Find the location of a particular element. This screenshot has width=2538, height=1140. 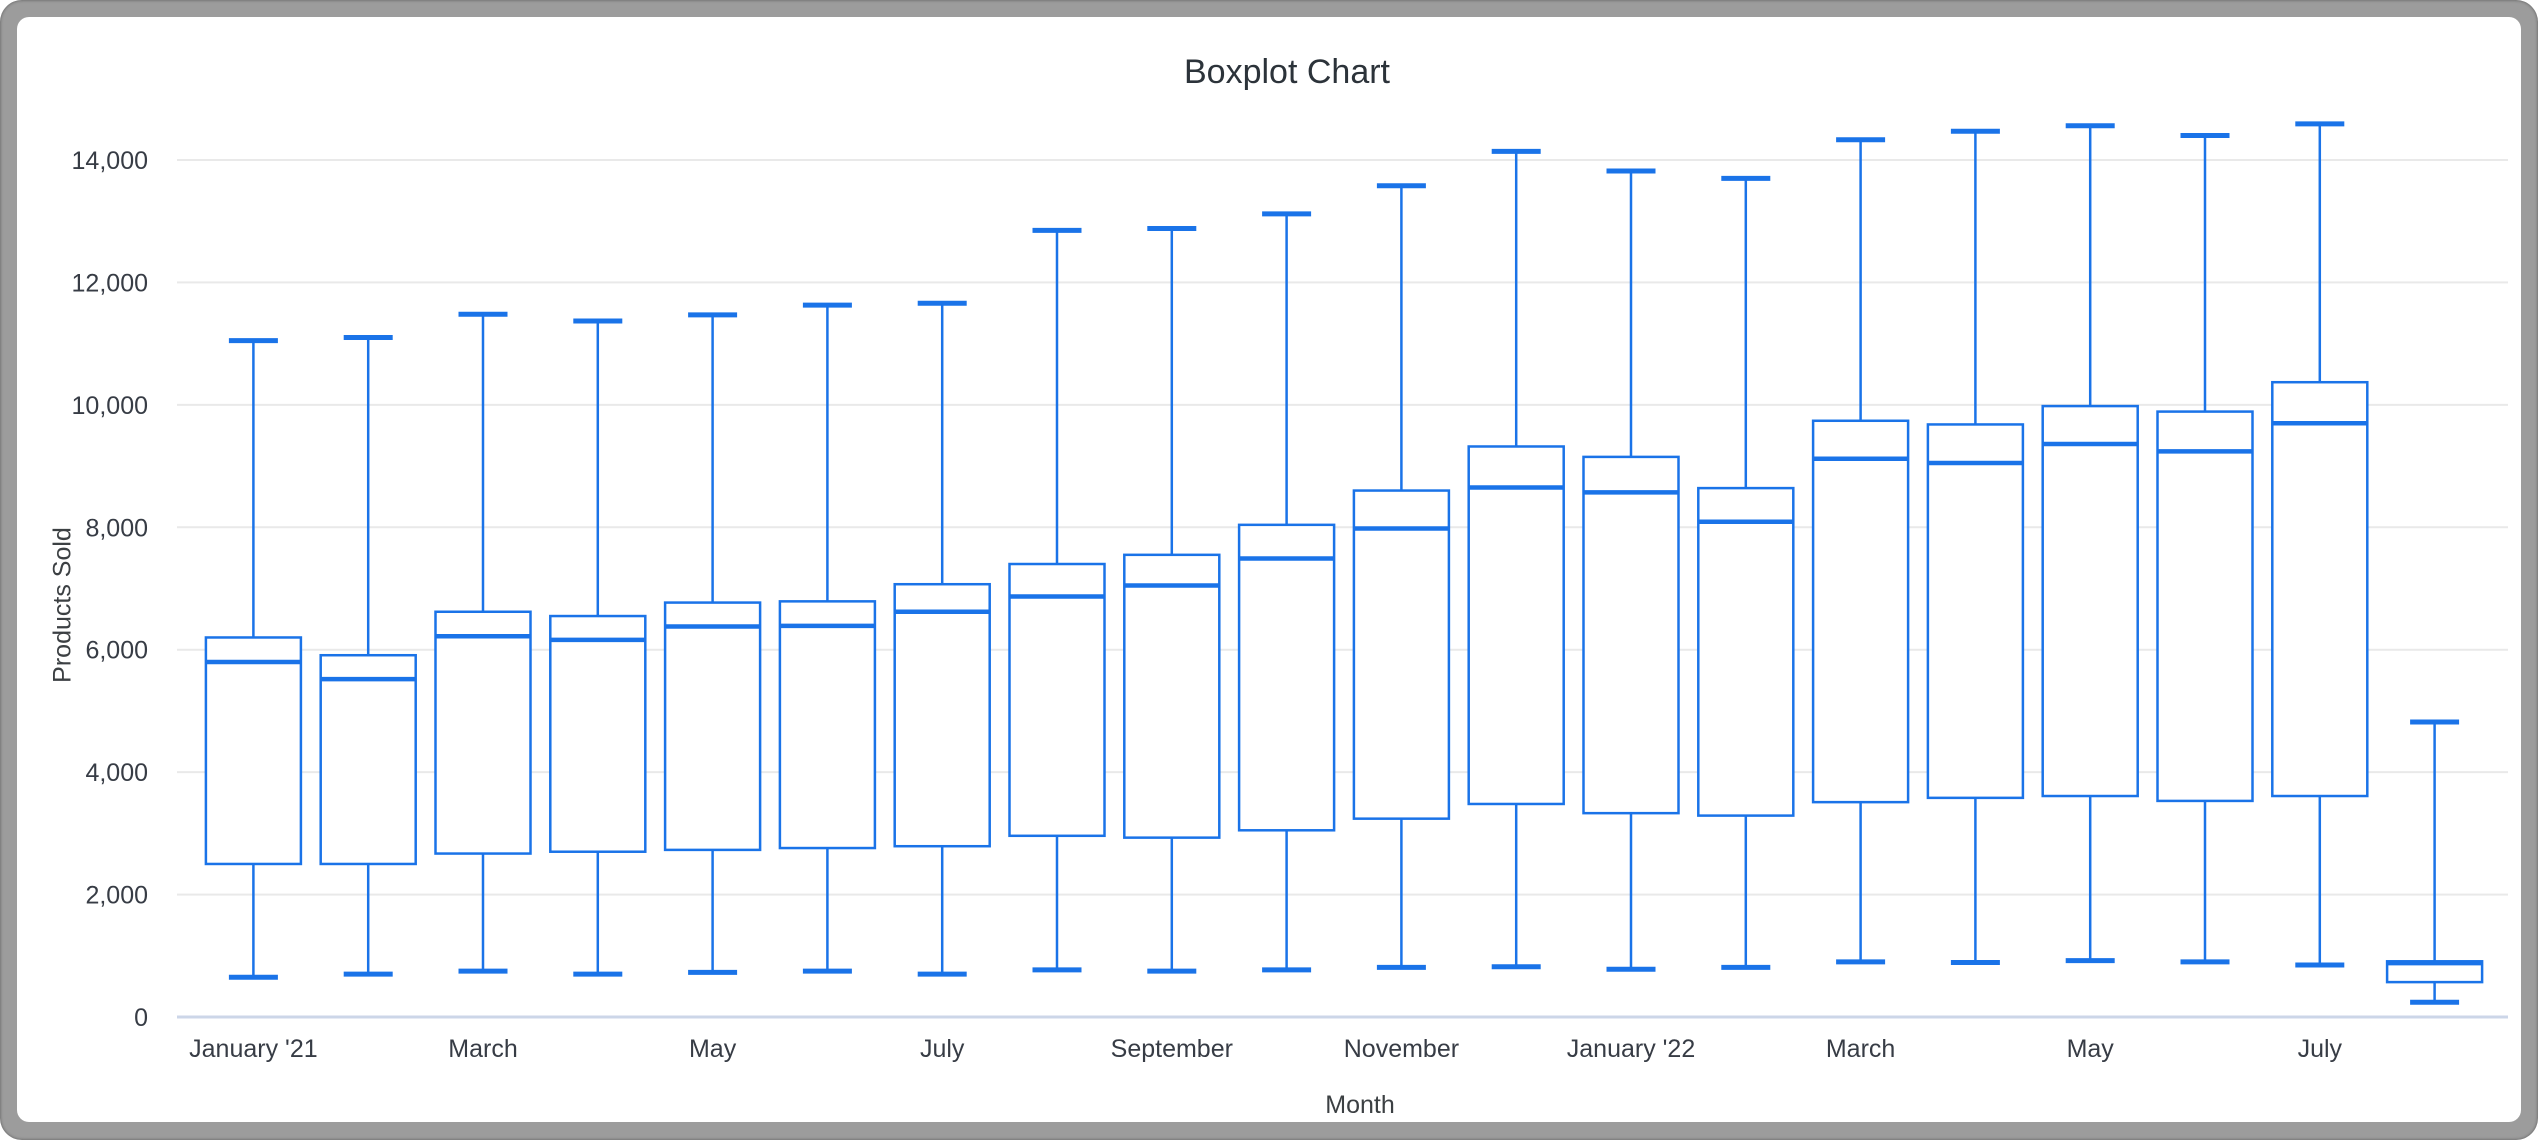

y-tick-label: 10,000 is located at coordinates (110, 406).